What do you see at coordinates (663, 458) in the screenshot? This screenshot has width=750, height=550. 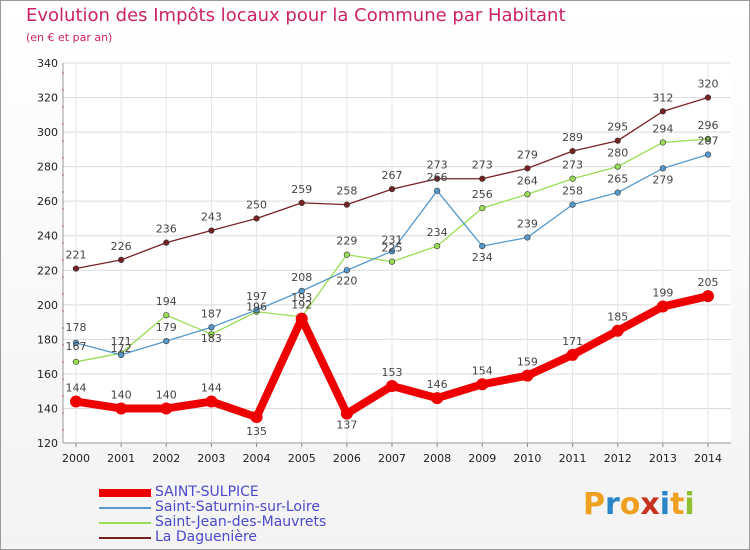 I see `x-tick-label: 2013` at bounding box center [663, 458].